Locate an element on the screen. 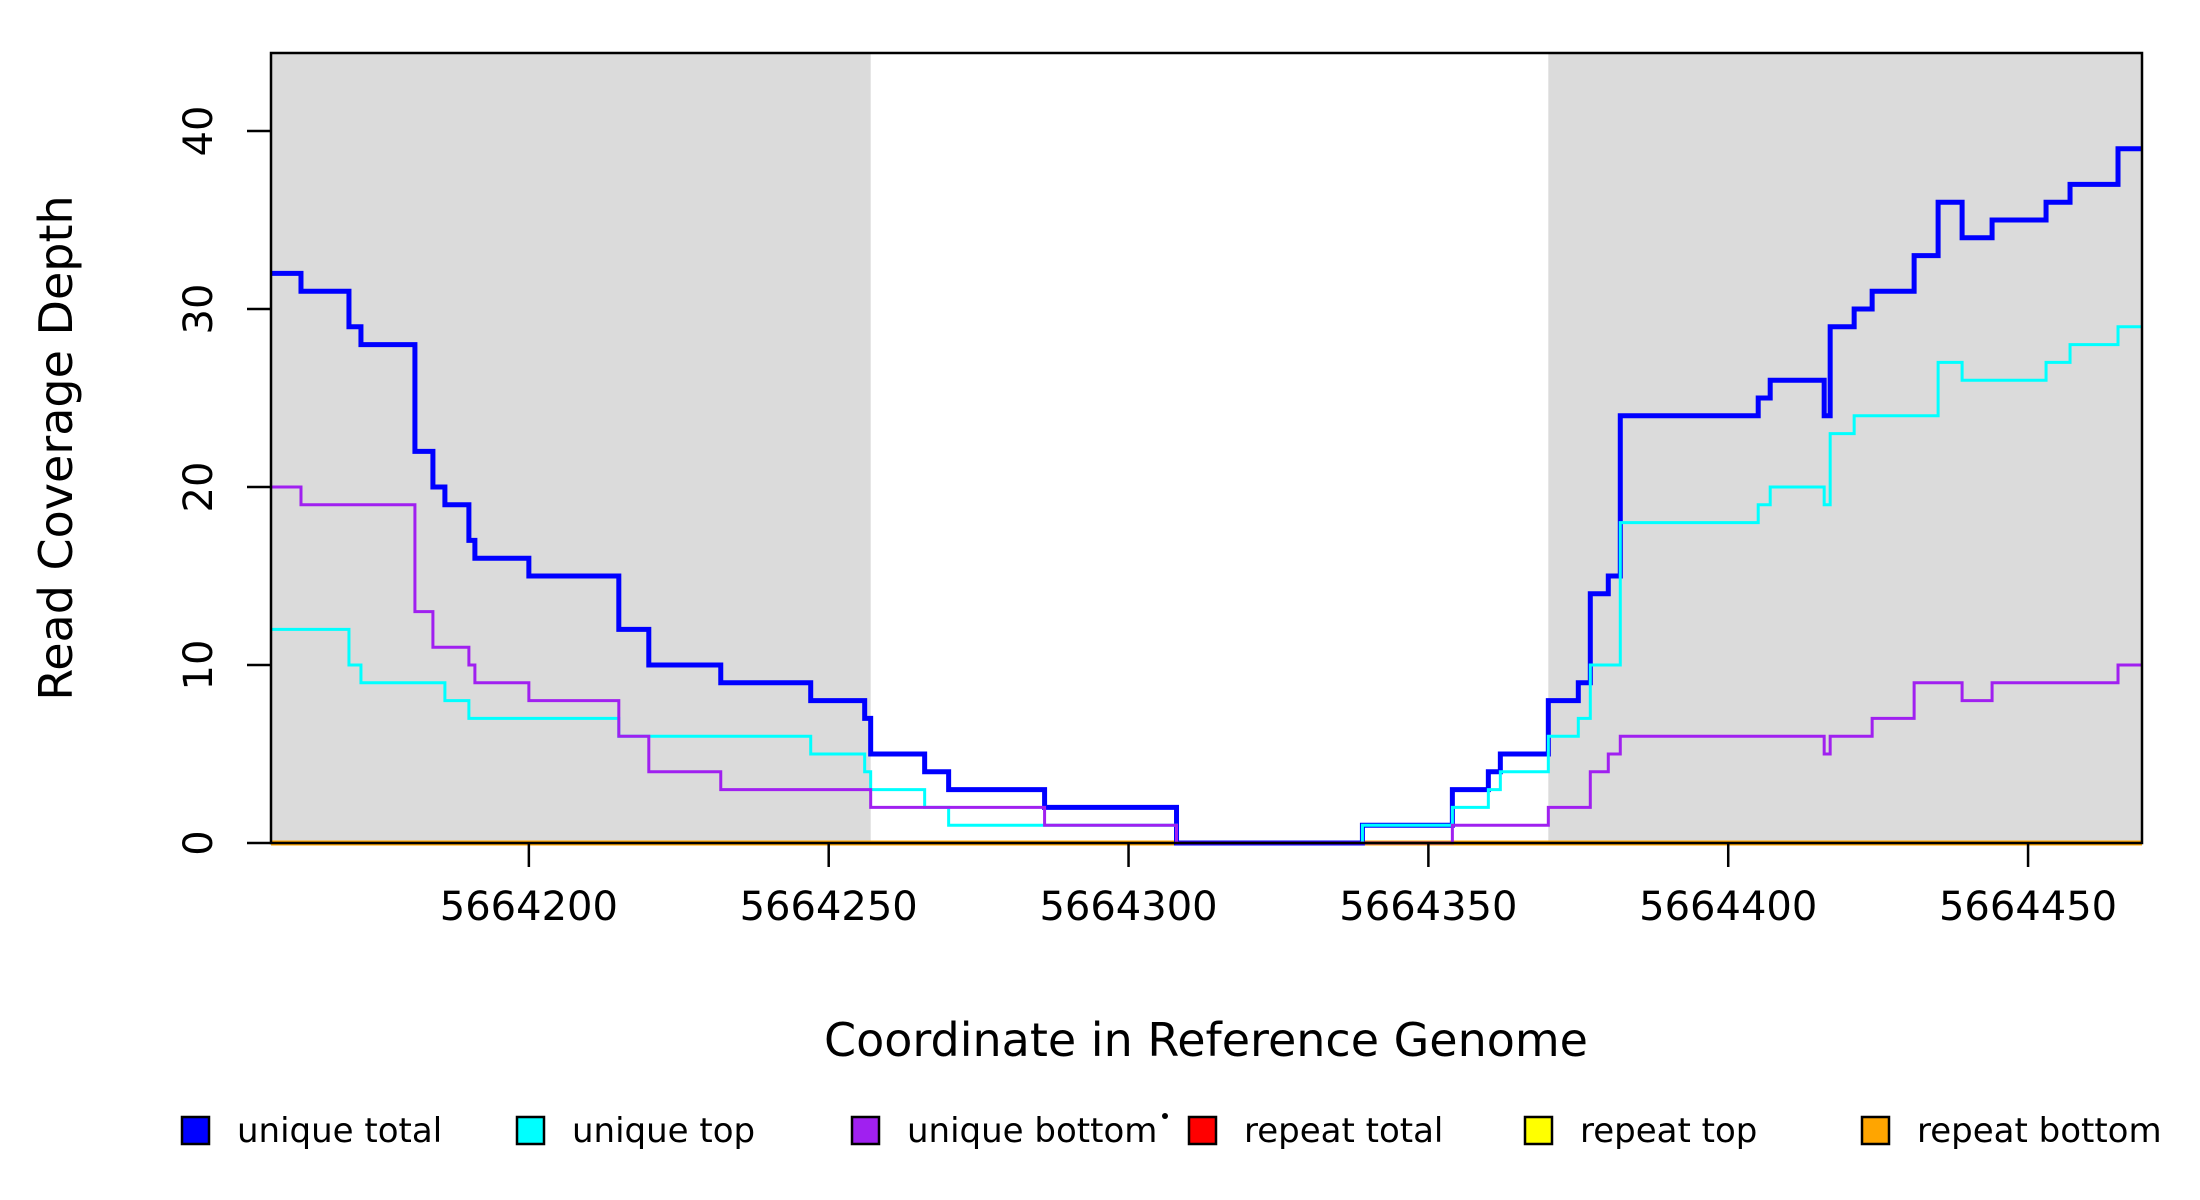 The height and width of the screenshot is (1200, 2200). legend-label-5: repeat bottom is located at coordinates (2039, 1131).